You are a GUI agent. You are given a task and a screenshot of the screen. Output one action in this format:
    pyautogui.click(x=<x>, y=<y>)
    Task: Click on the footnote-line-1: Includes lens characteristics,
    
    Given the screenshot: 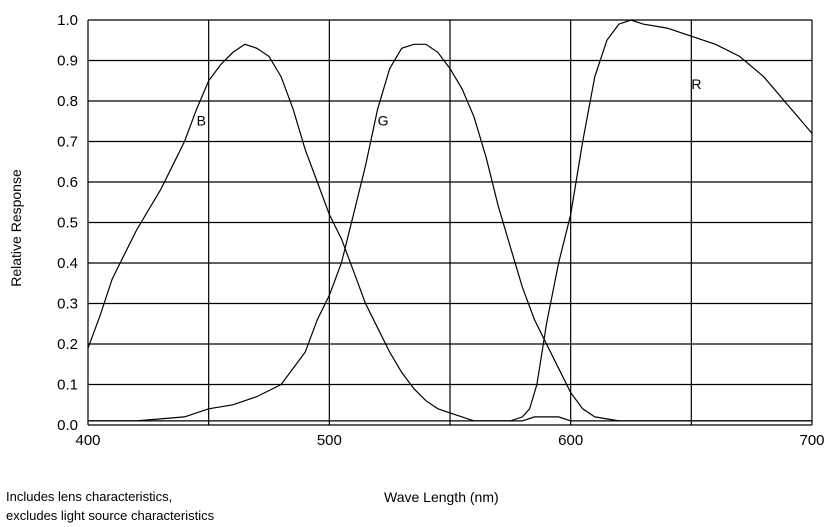 What is the action you would take?
    pyautogui.click(x=89, y=496)
    